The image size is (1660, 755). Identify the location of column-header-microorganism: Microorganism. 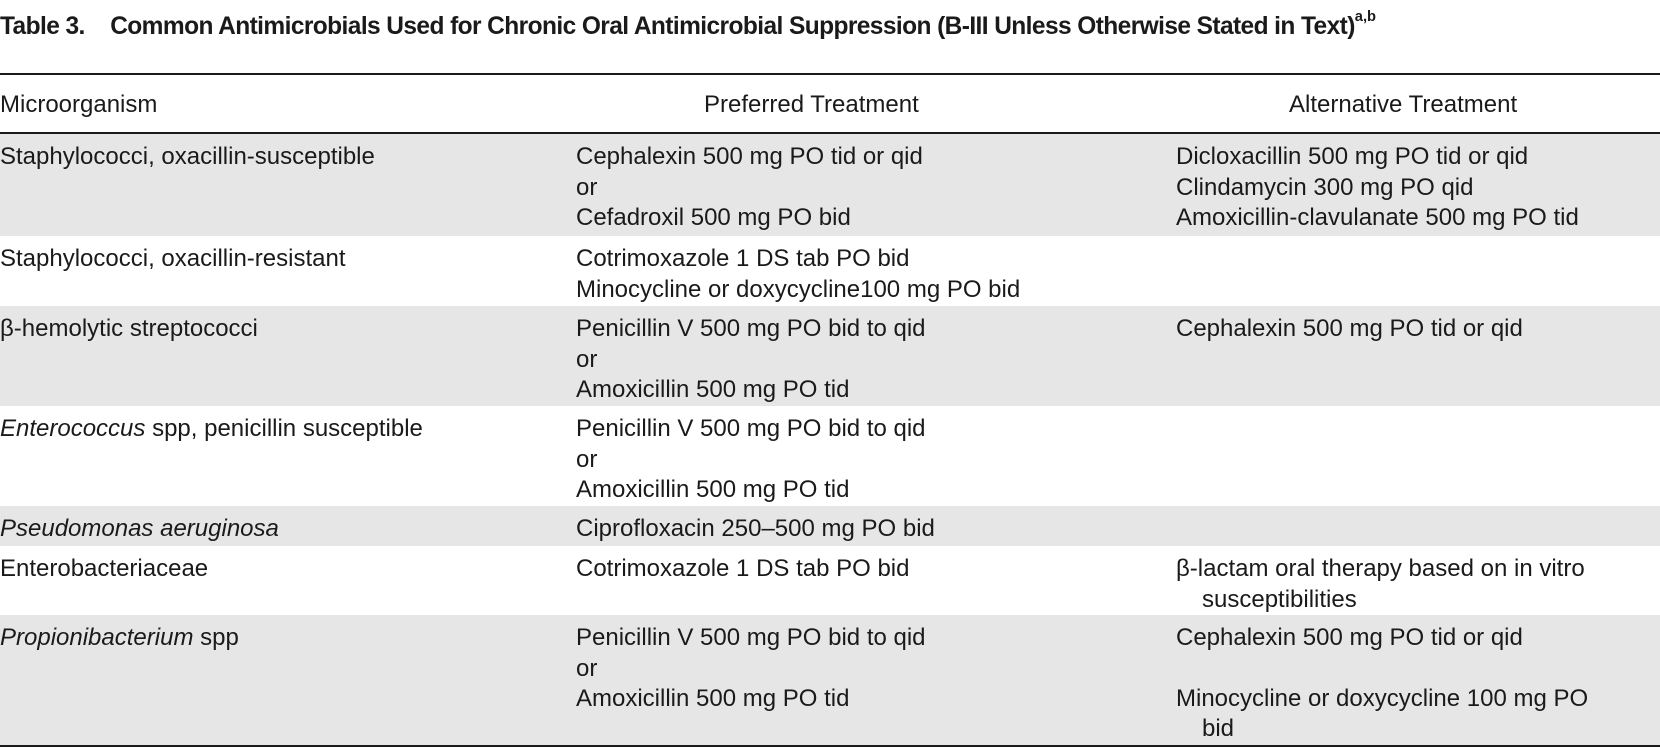
(288, 104).